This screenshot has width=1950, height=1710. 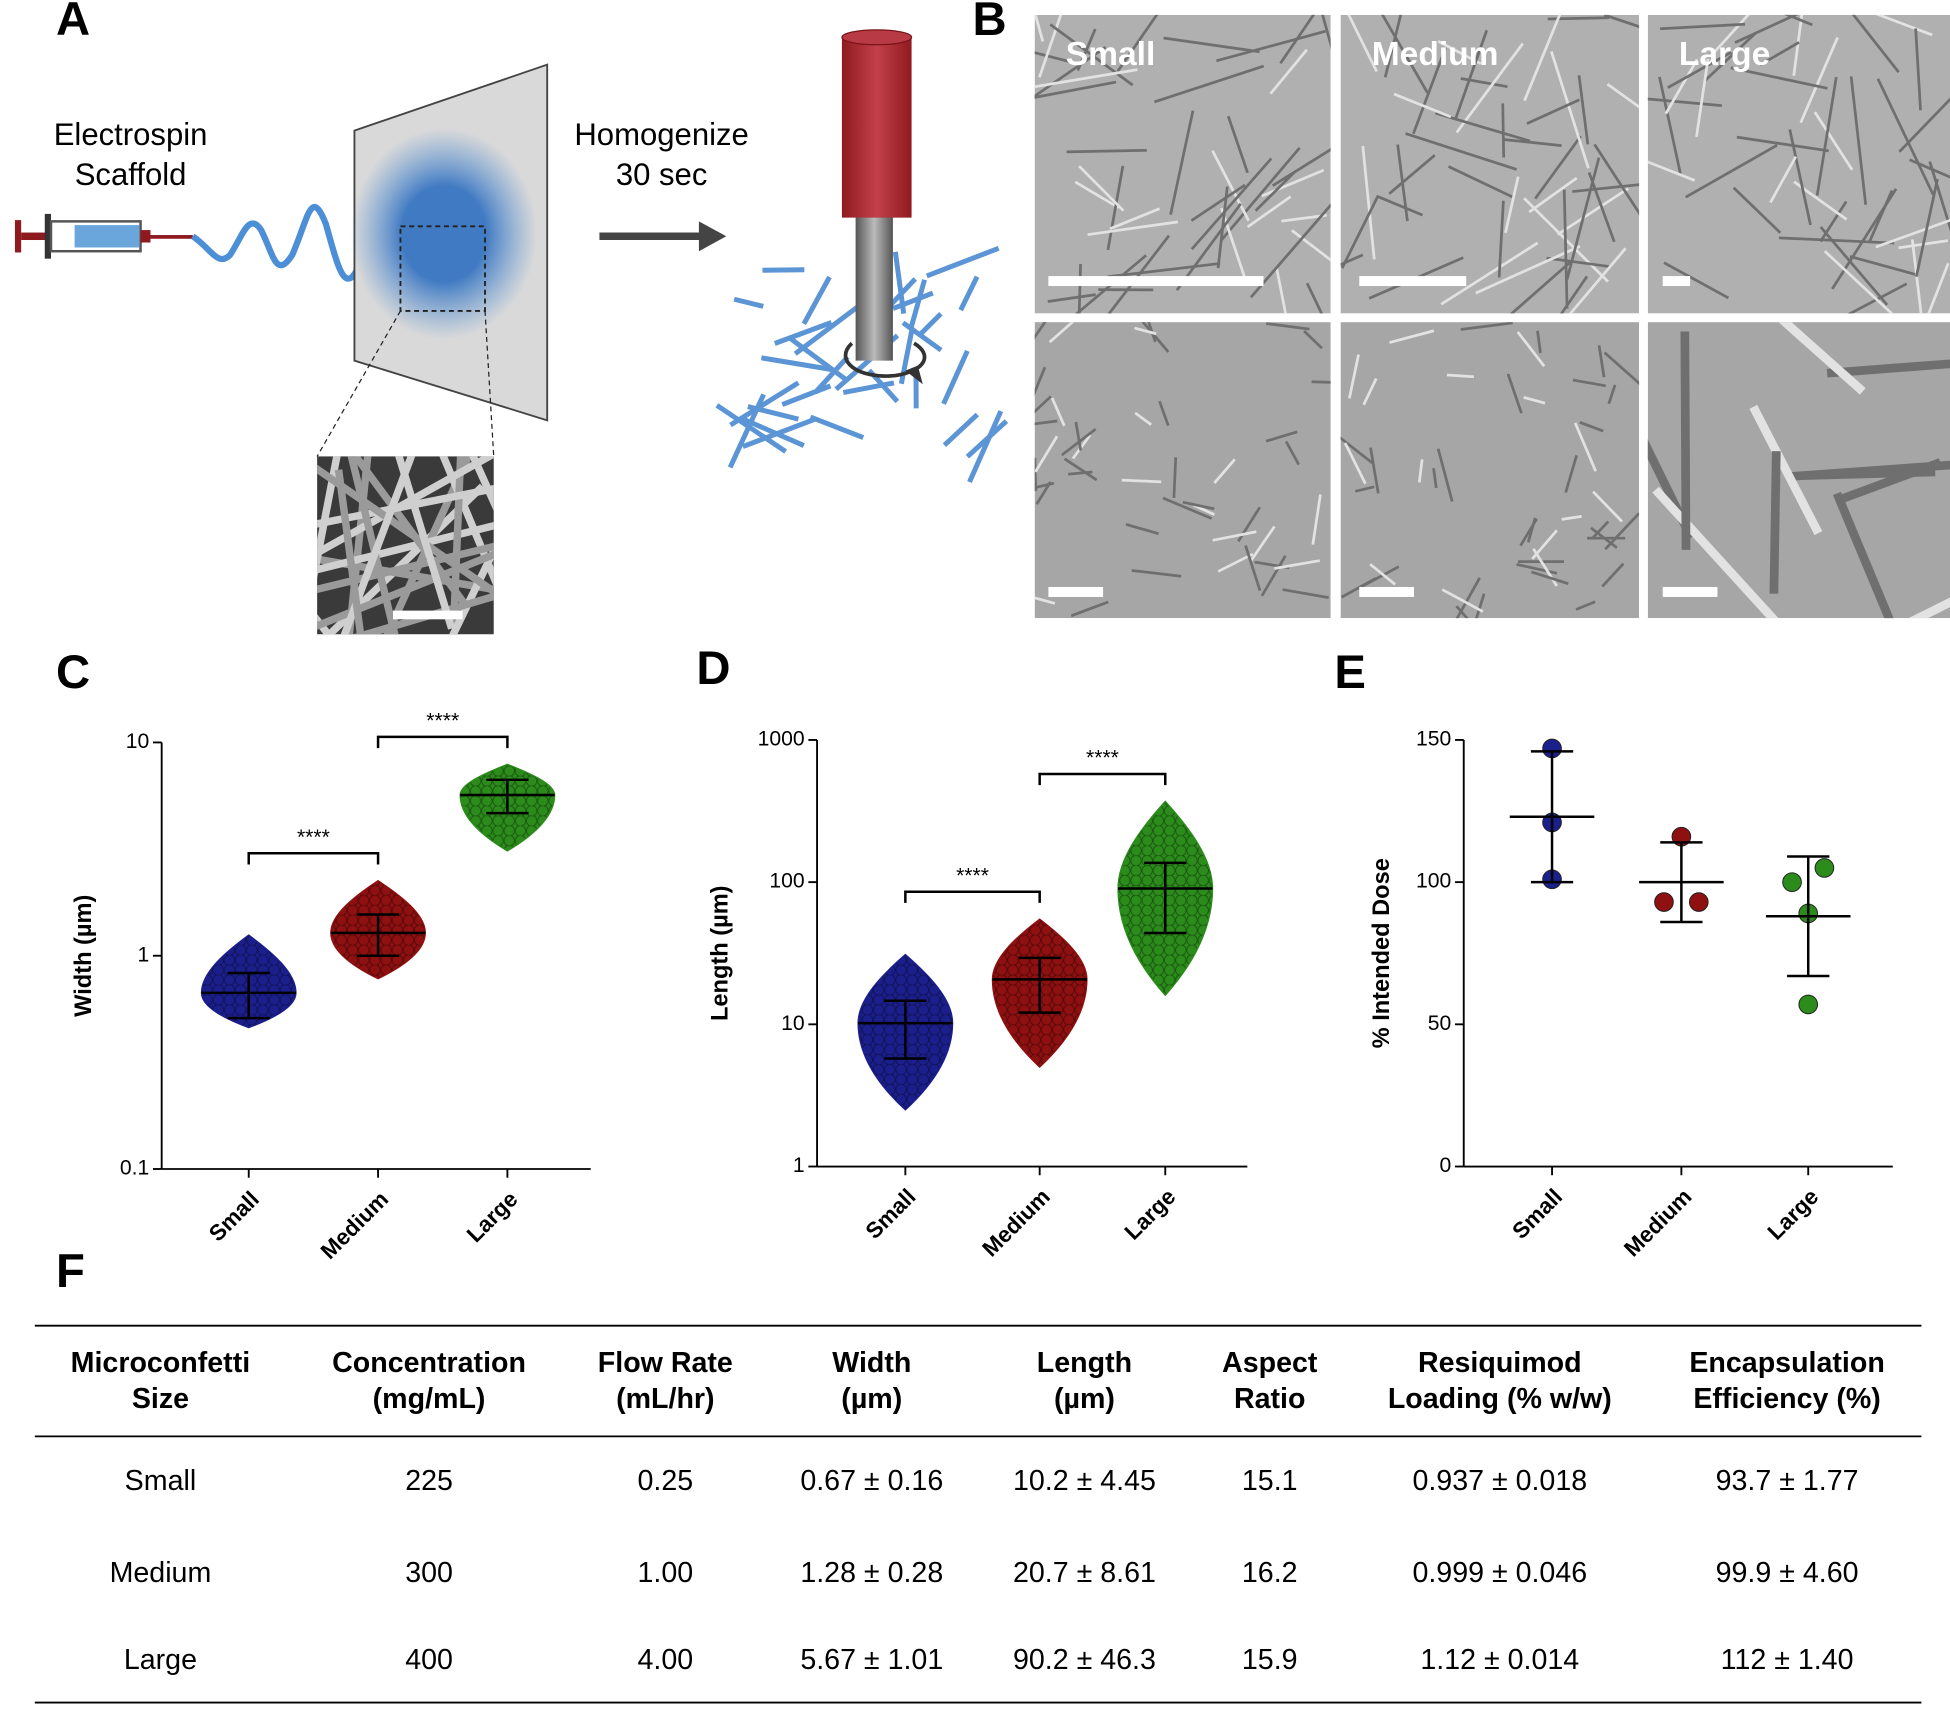 What do you see at coordinates (871, 1363) in the screenshot?
I see `table-header: Width` at bounding box center [871, 1363].